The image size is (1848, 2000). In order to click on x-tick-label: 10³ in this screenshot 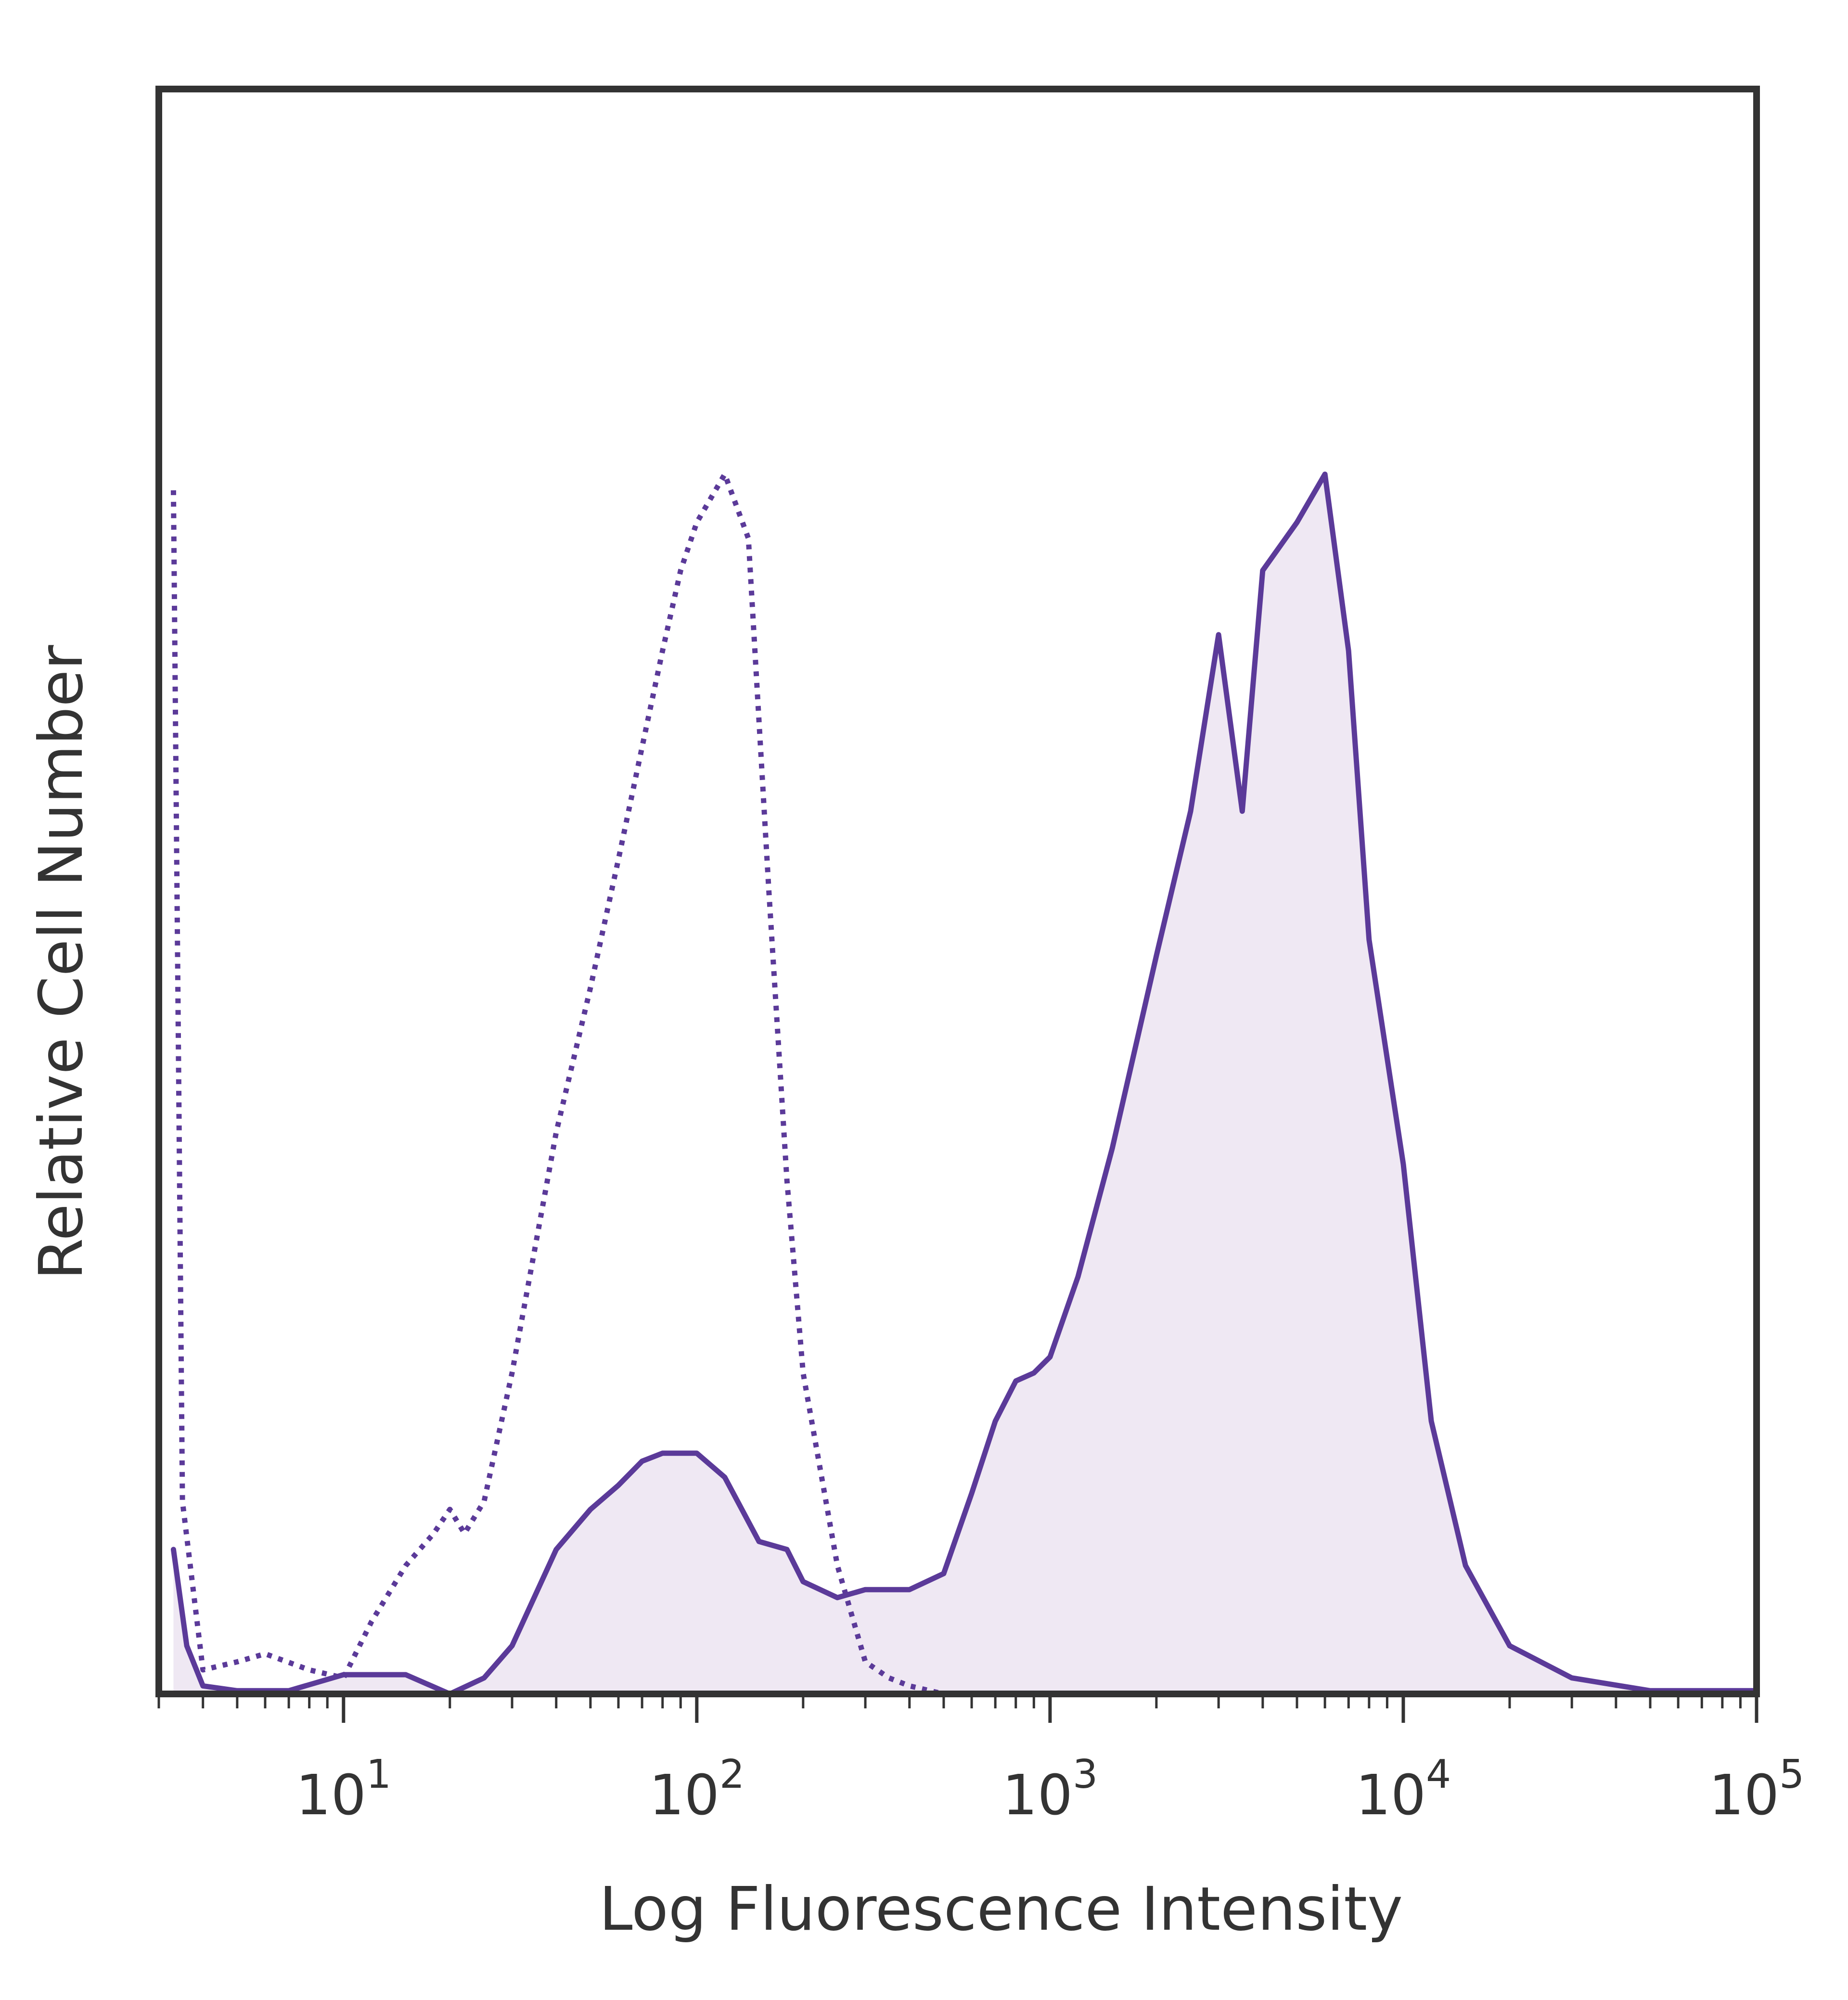, I will do `click(1050, 1790)`.